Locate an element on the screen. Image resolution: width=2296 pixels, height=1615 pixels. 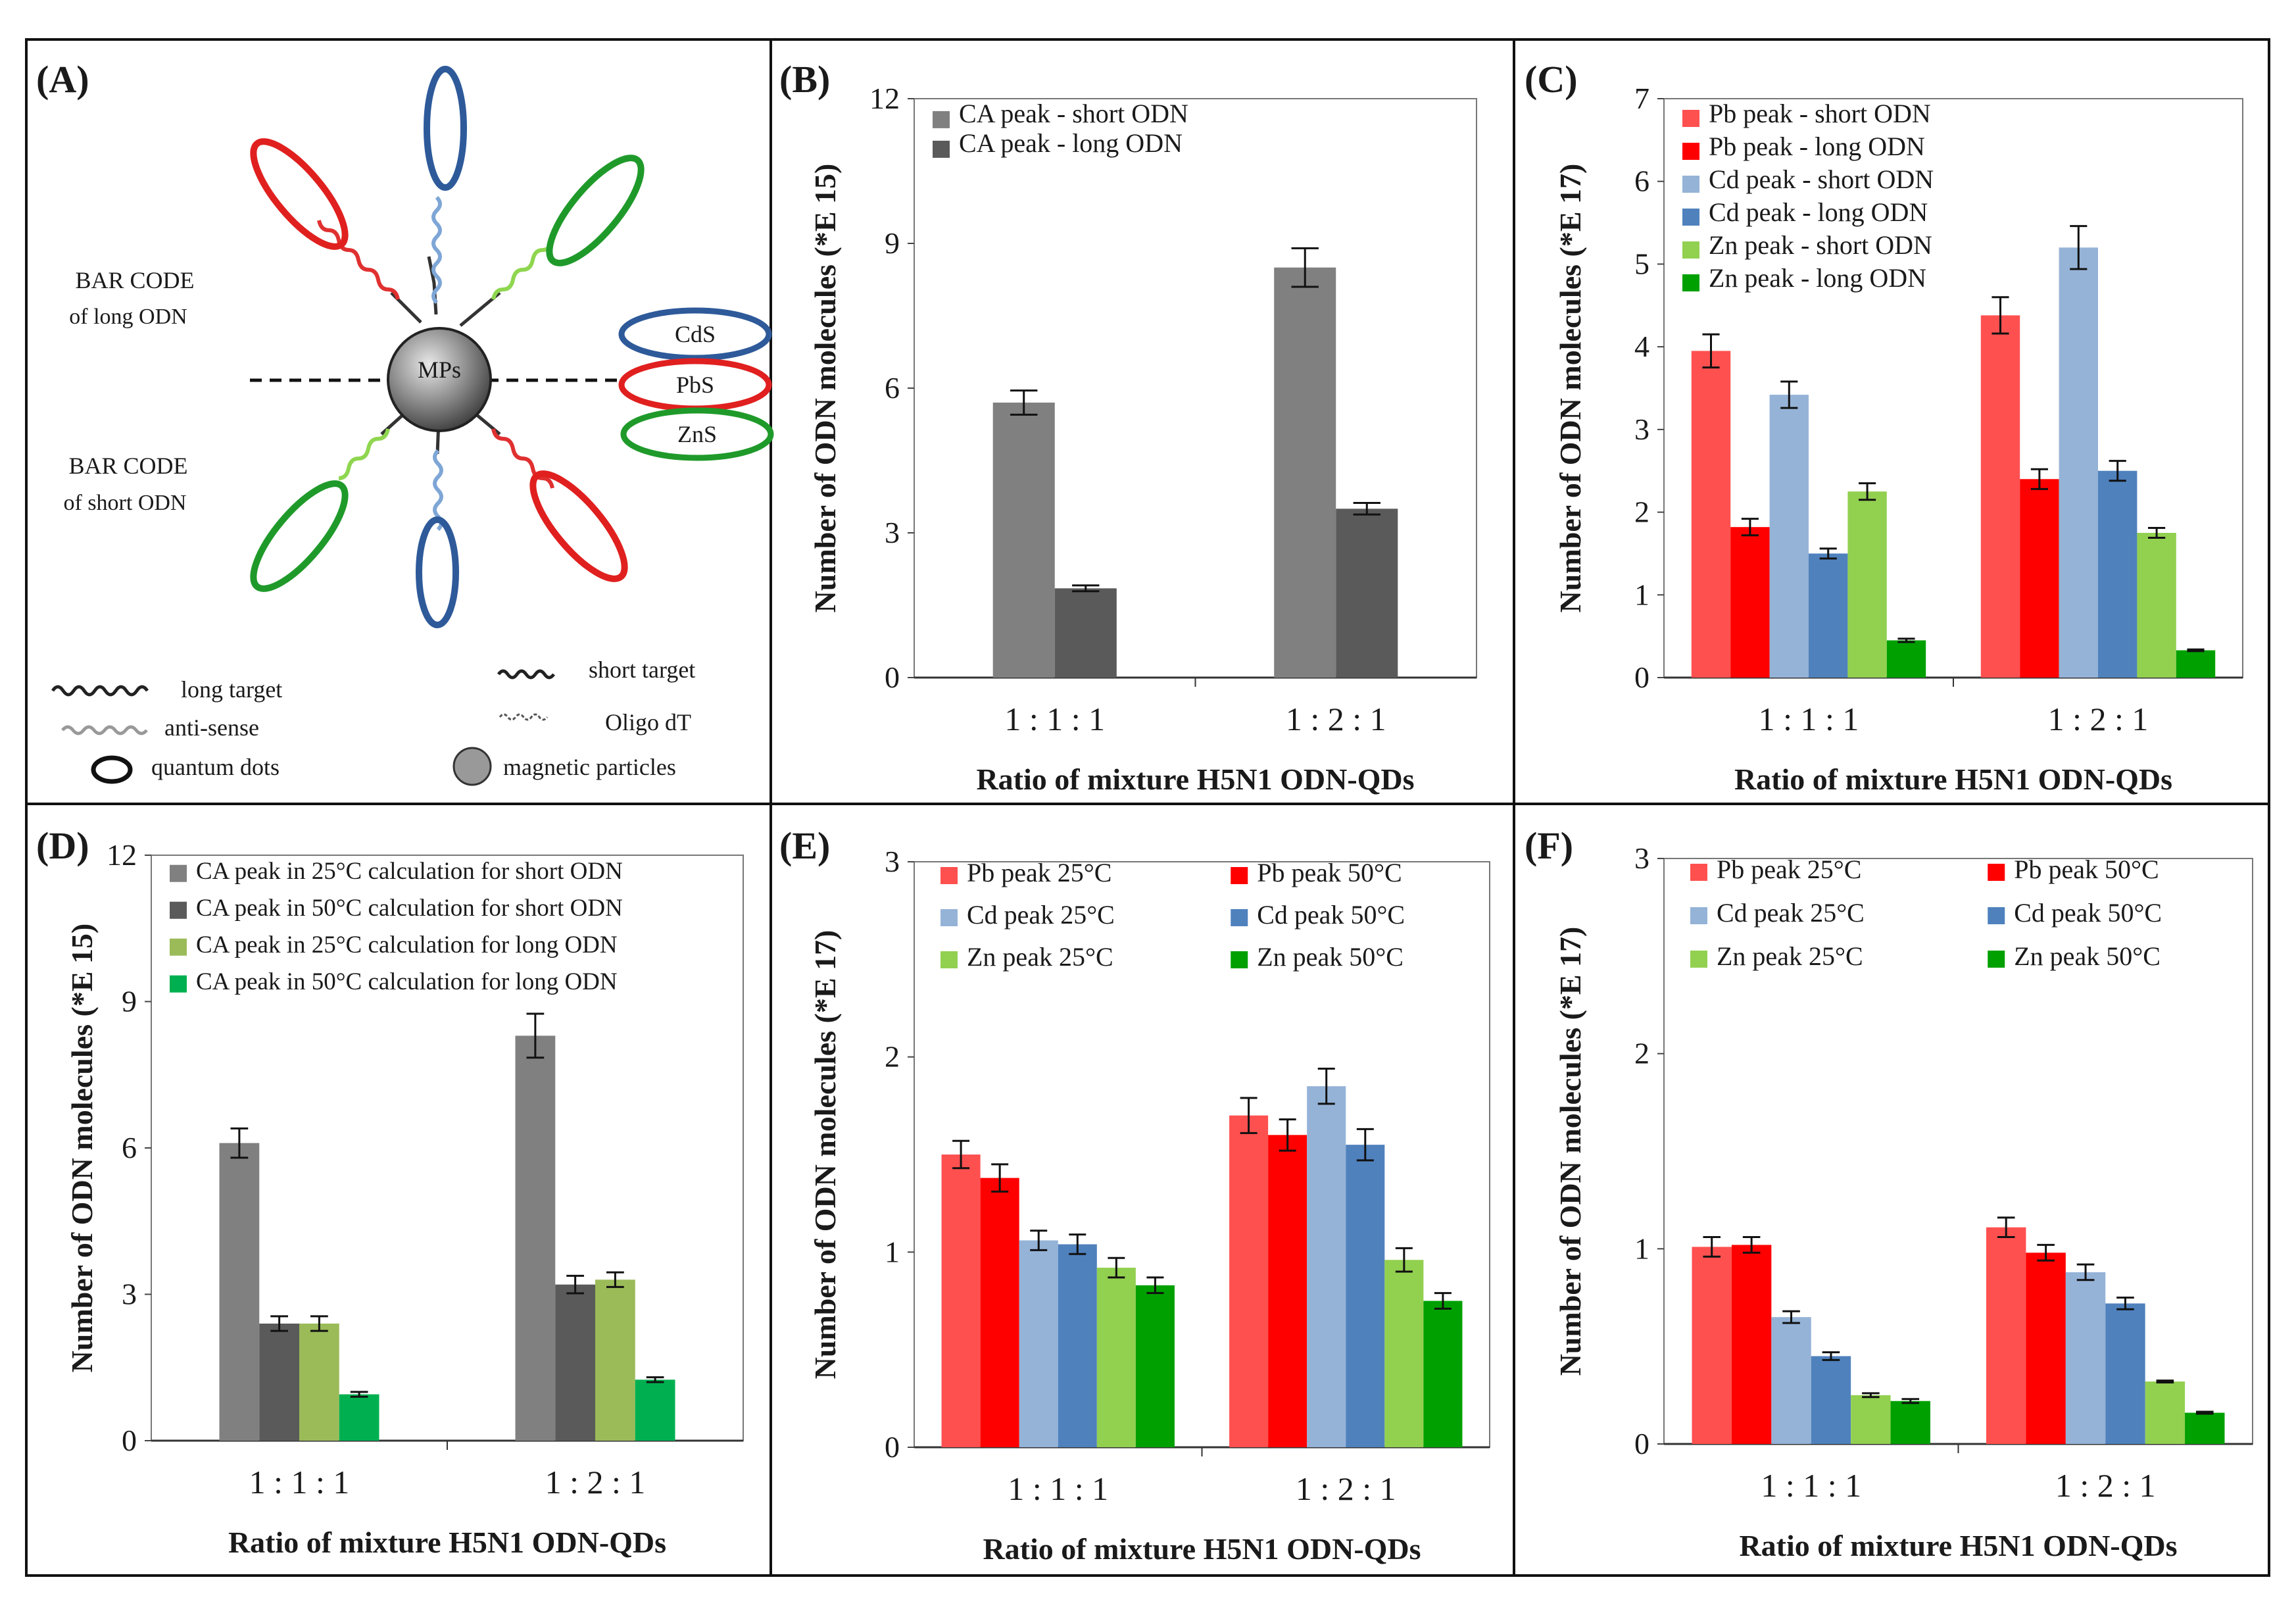
y-axis-title-d: Number of ODN molecules (*E 15) is located at coordinates (82, 1148).